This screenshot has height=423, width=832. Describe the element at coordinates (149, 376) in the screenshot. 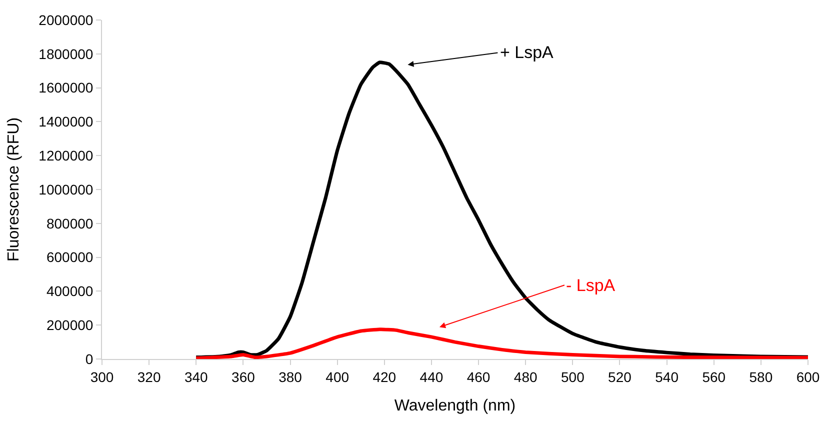

I see `x-tick-label: 320` at that location.